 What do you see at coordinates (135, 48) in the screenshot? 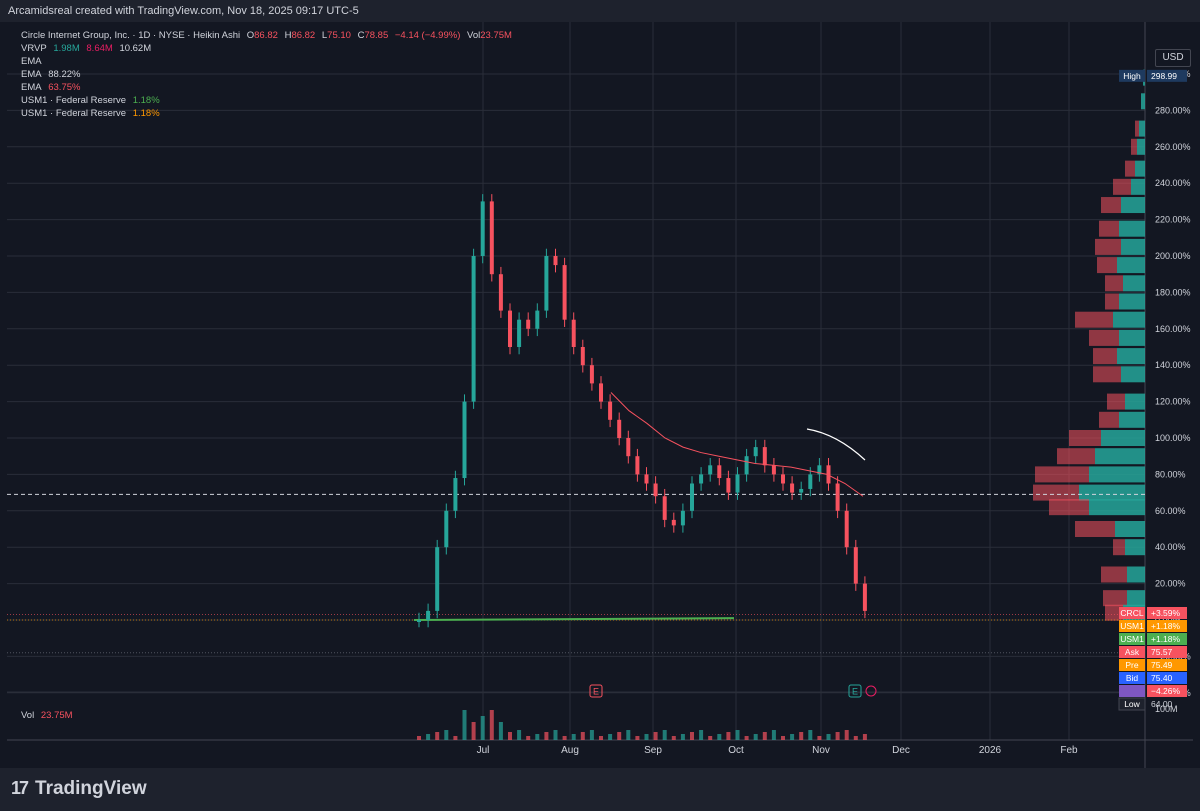
I see `vrvp-total: 10.62M` at bounding box center [135, 48].